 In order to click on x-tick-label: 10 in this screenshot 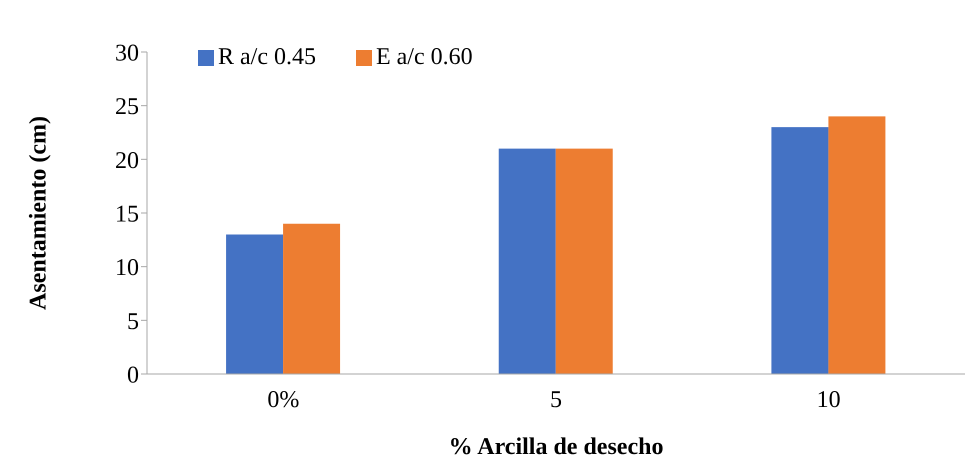, I will do `click(828, 400)`.